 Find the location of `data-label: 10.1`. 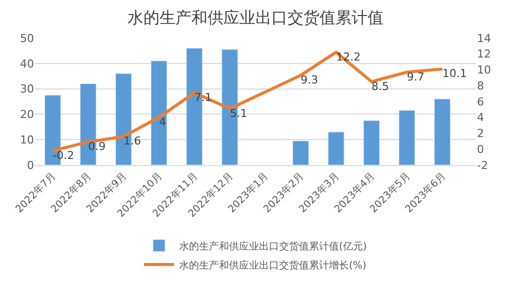

data-label: 10.1 is located at coordinates (454, 73).